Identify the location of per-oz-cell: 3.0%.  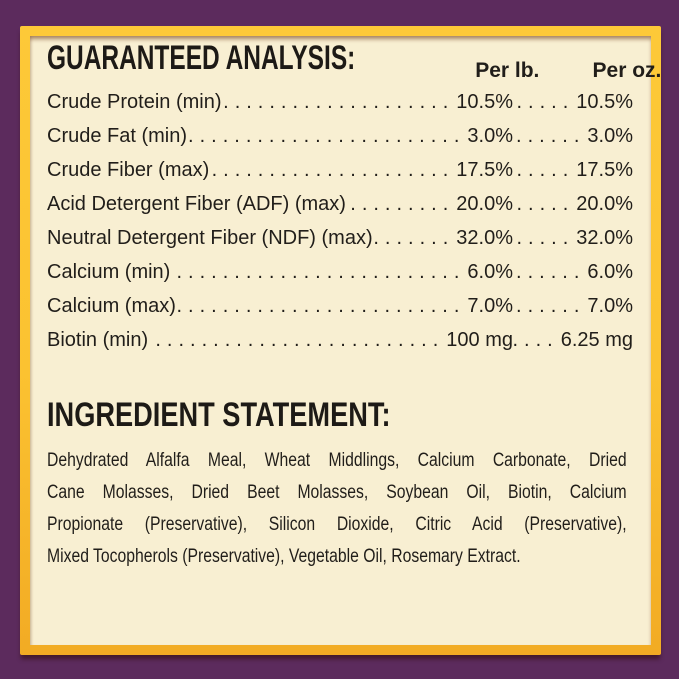
(573, 136).